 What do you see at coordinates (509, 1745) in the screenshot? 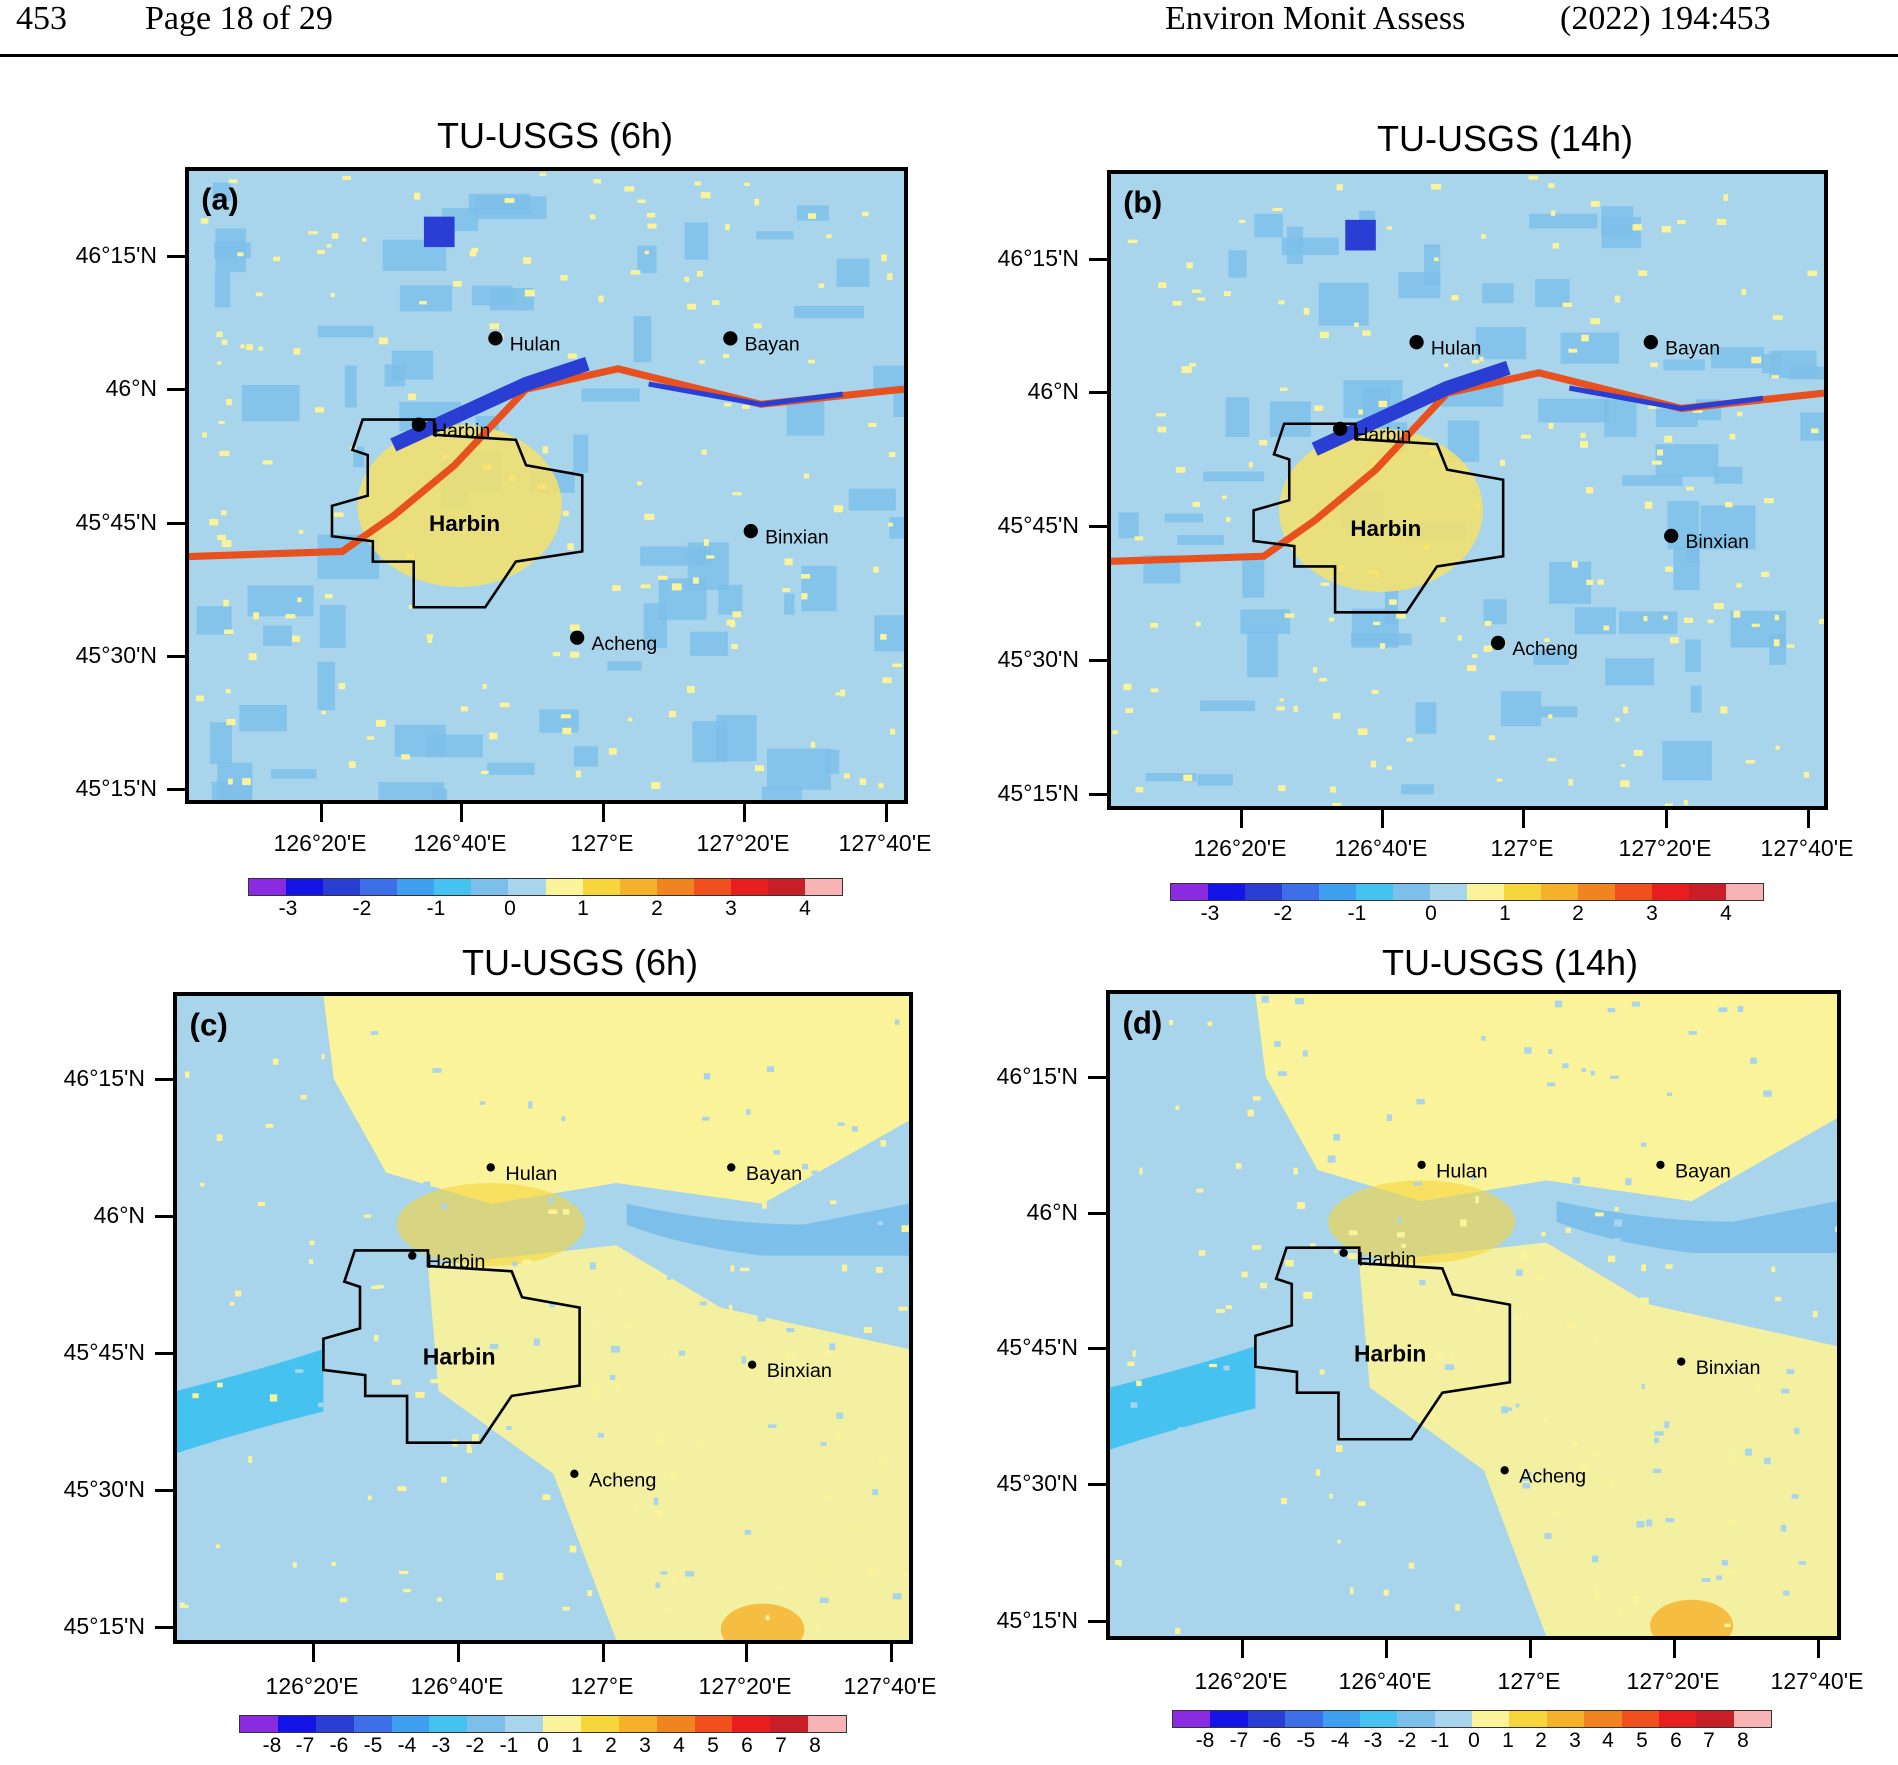
I see `colorbar-label-c-7: -1` at bounding box center [509, 1745].